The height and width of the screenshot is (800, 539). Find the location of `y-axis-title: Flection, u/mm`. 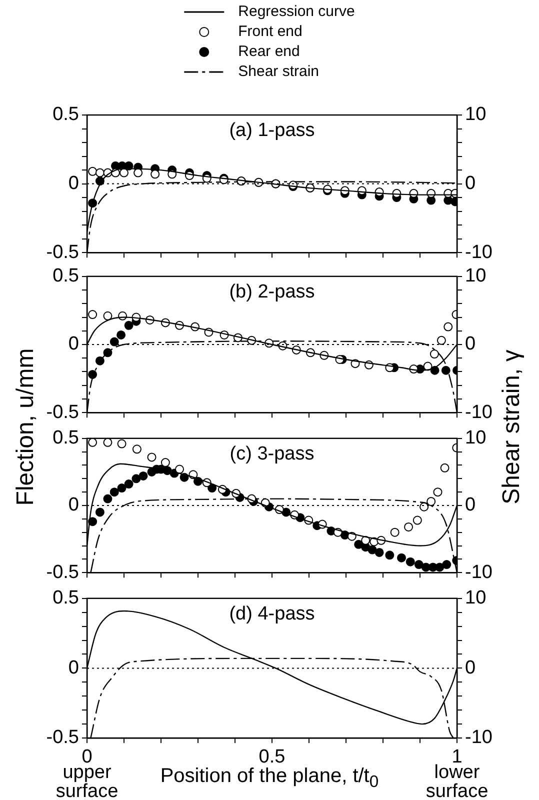

y-axis-title: Flection, u/mm is located at coordinates (25, 427).